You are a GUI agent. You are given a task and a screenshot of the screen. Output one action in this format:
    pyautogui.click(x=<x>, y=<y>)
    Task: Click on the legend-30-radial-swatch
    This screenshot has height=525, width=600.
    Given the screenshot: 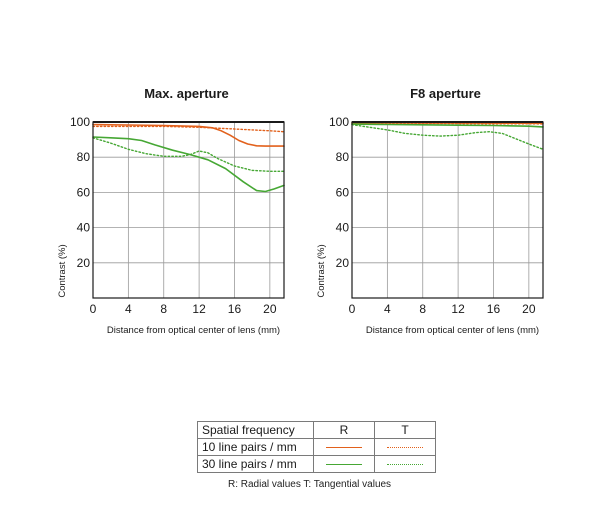 What is the action you would take?
    pyautogui.click(x=344, y=464)
    